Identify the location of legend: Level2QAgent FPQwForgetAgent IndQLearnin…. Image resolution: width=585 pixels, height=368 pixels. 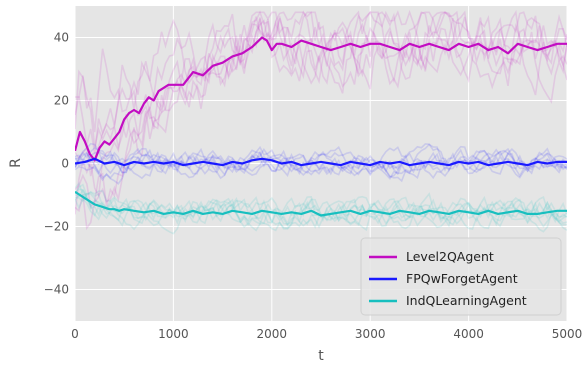
(461, 276).